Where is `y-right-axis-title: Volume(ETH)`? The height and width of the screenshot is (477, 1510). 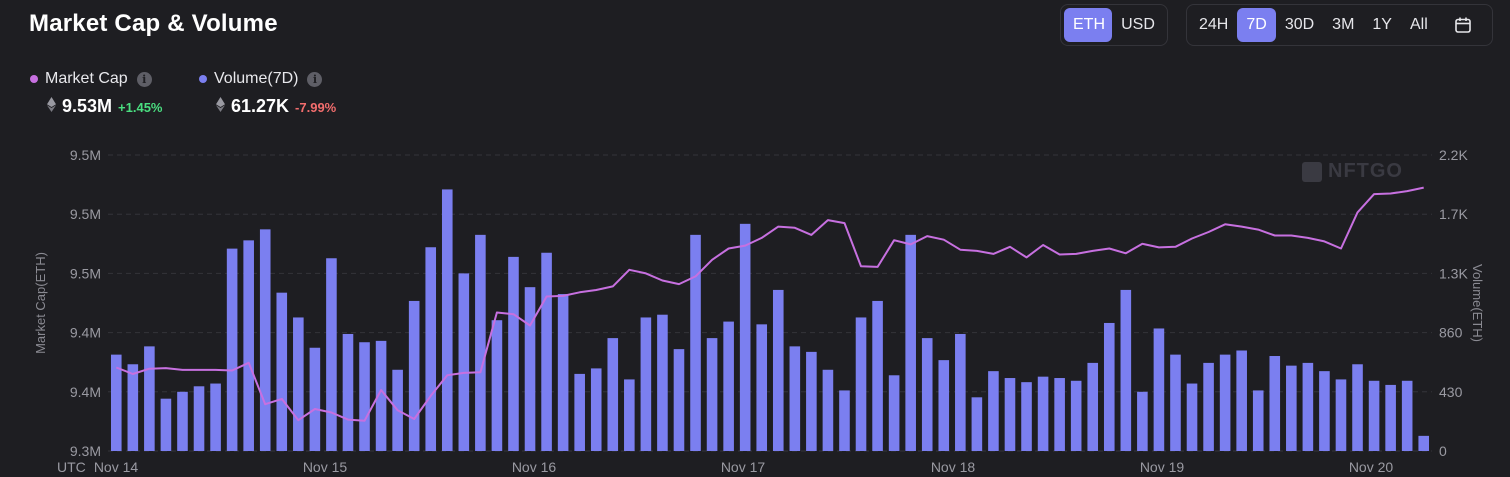 y-right-axis-title: Volume(ETH) is located at coordinates (1477, 303).